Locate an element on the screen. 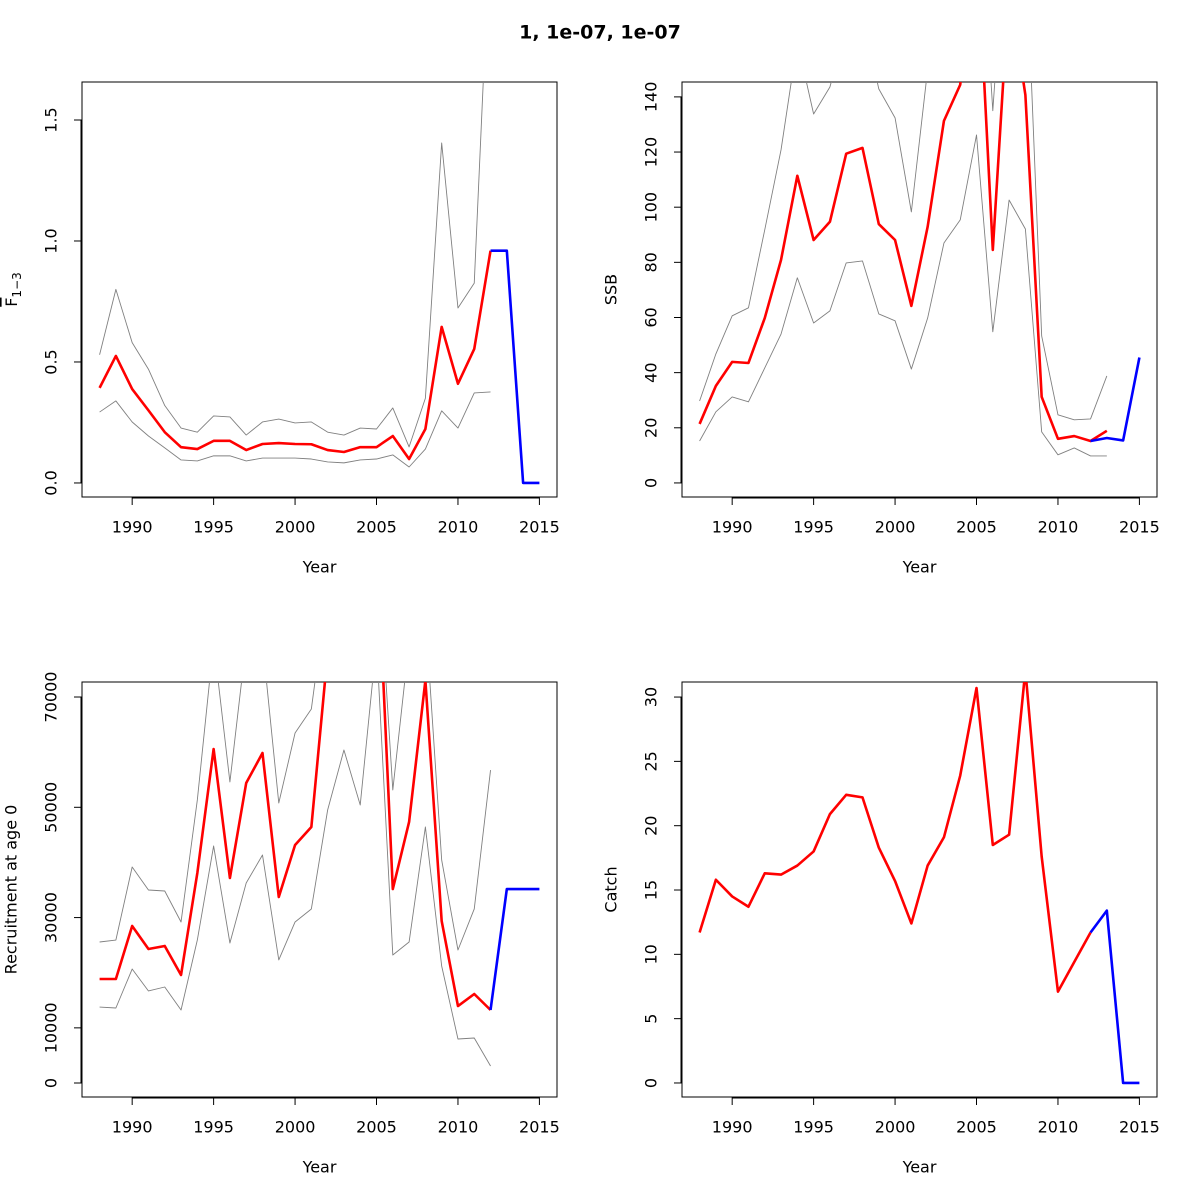 Image resolution: width=1200 pixels, height=1200 pixels. y-tick-label: 120 is located at coordinates (651, 152).